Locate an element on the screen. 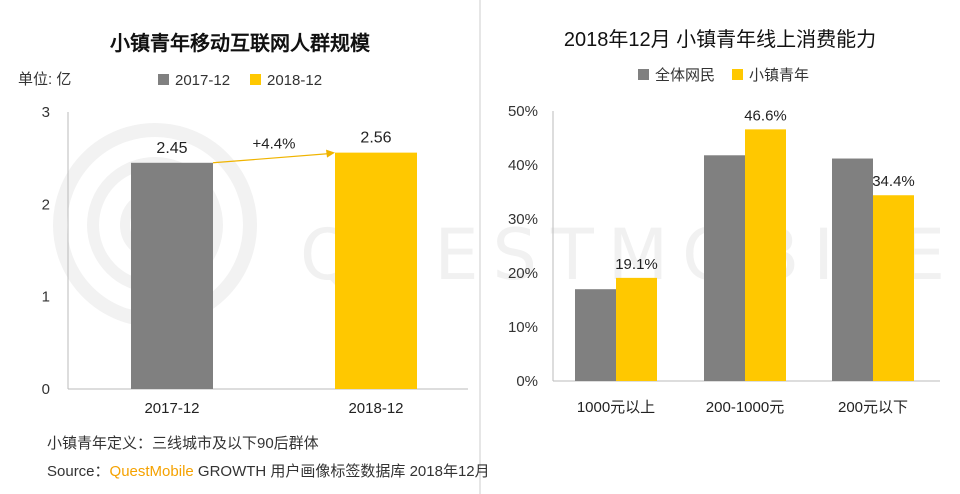  right-legend-all-swatch is located at coordinates (643, 74).